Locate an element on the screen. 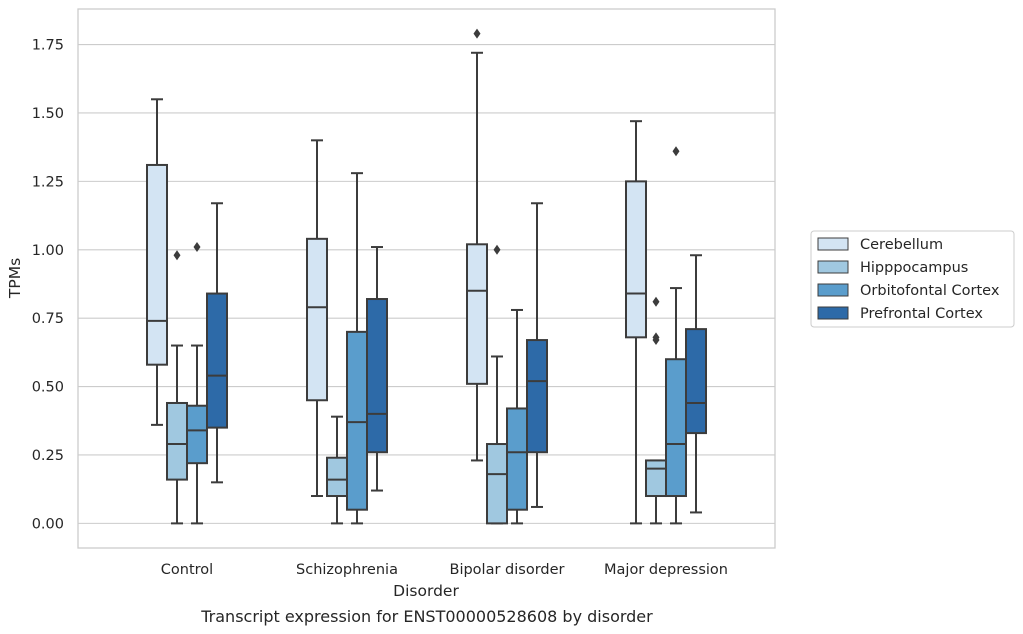  x-tick-label: Major depression is located at coordinates (666, 570).